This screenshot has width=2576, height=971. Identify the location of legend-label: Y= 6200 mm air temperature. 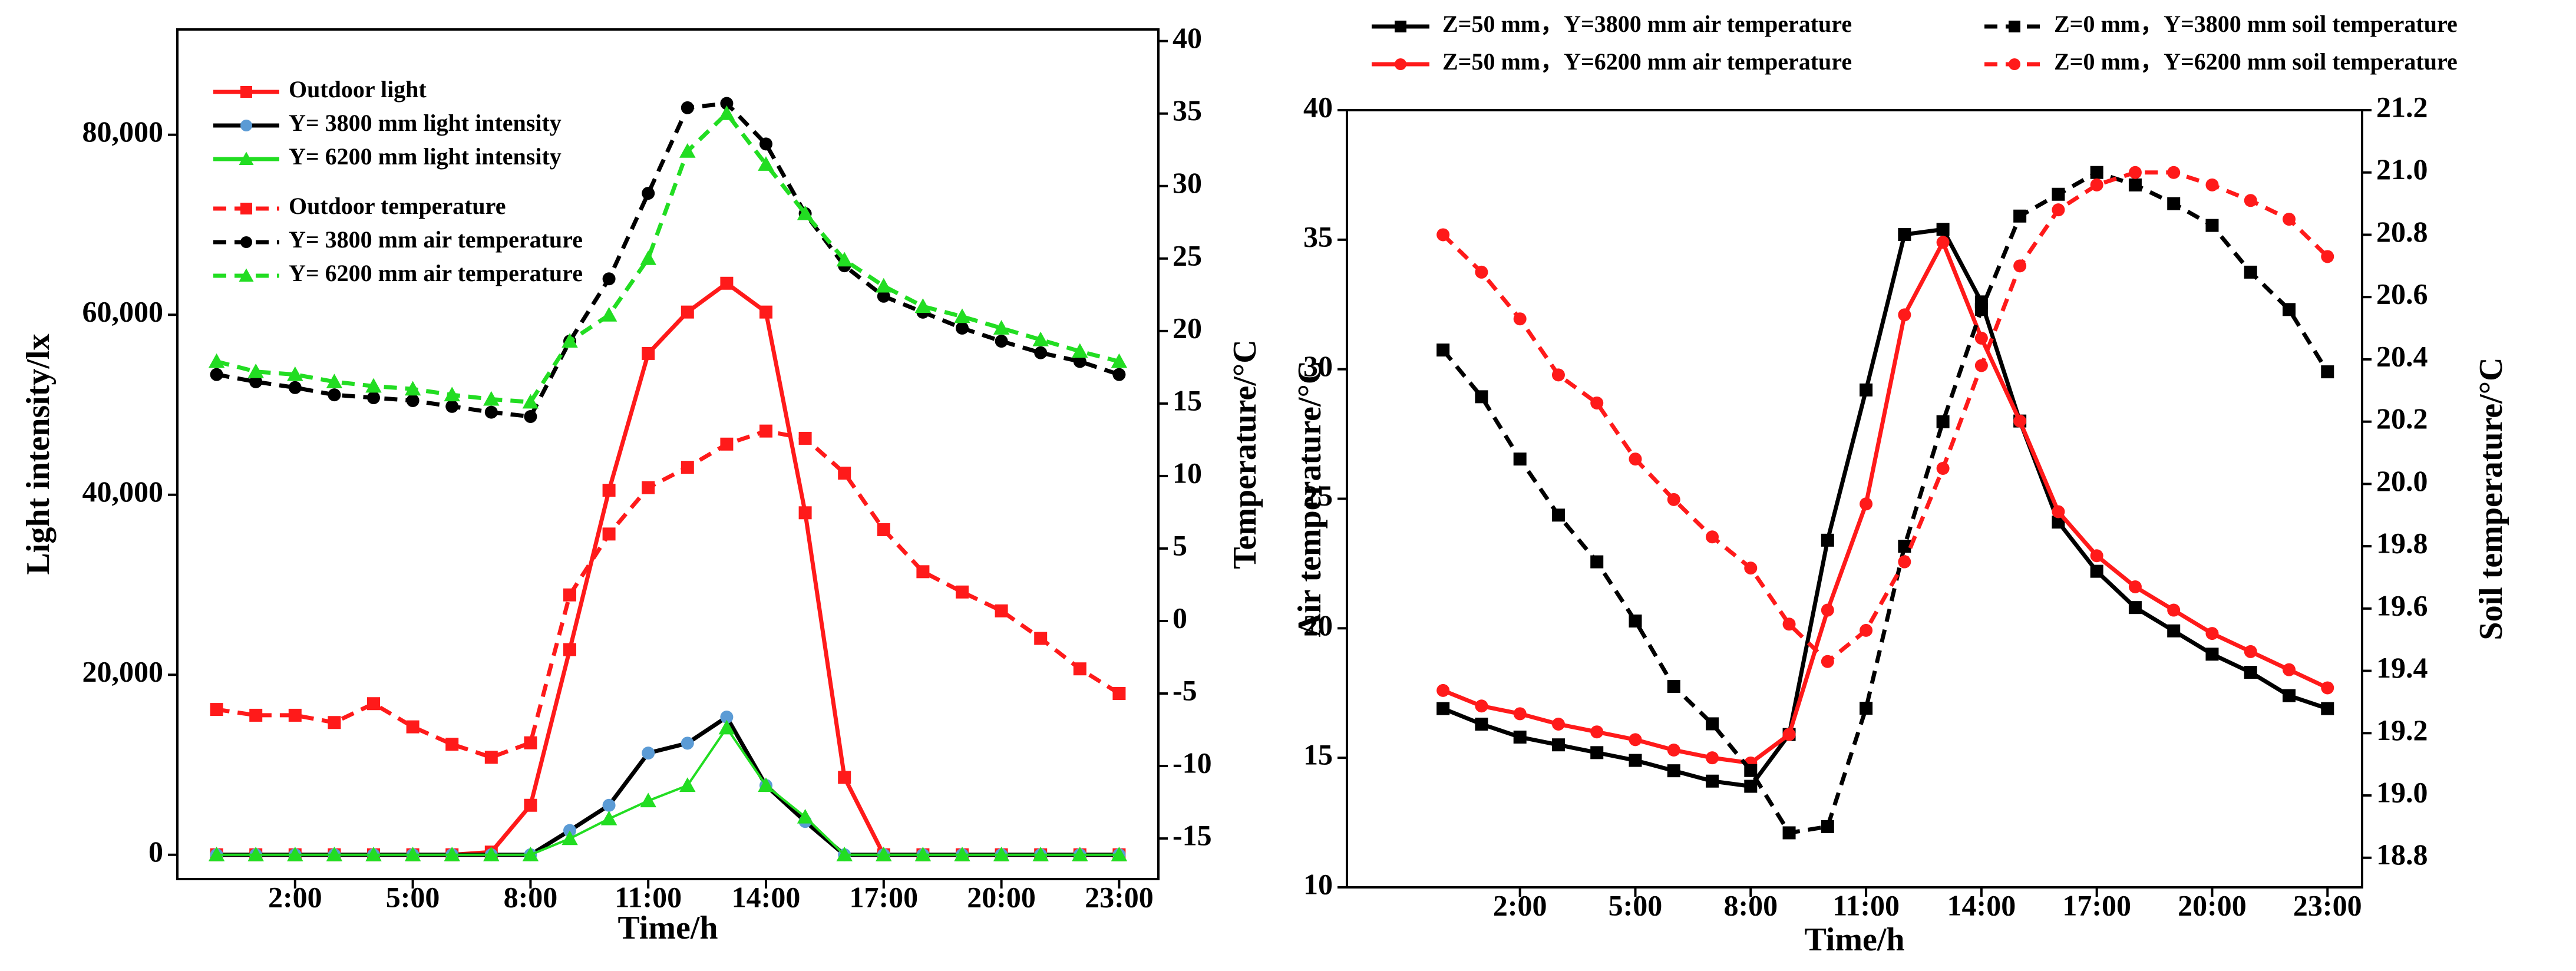
(436, 273).